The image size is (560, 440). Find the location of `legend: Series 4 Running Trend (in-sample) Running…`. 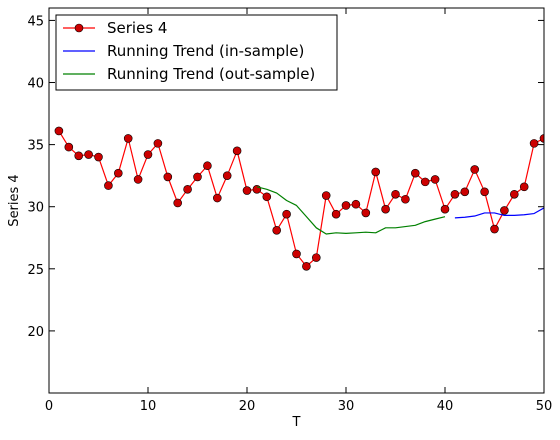

legend: Series 4 Running Trend (in-sample) Running… is located at coordinates (196, 52).